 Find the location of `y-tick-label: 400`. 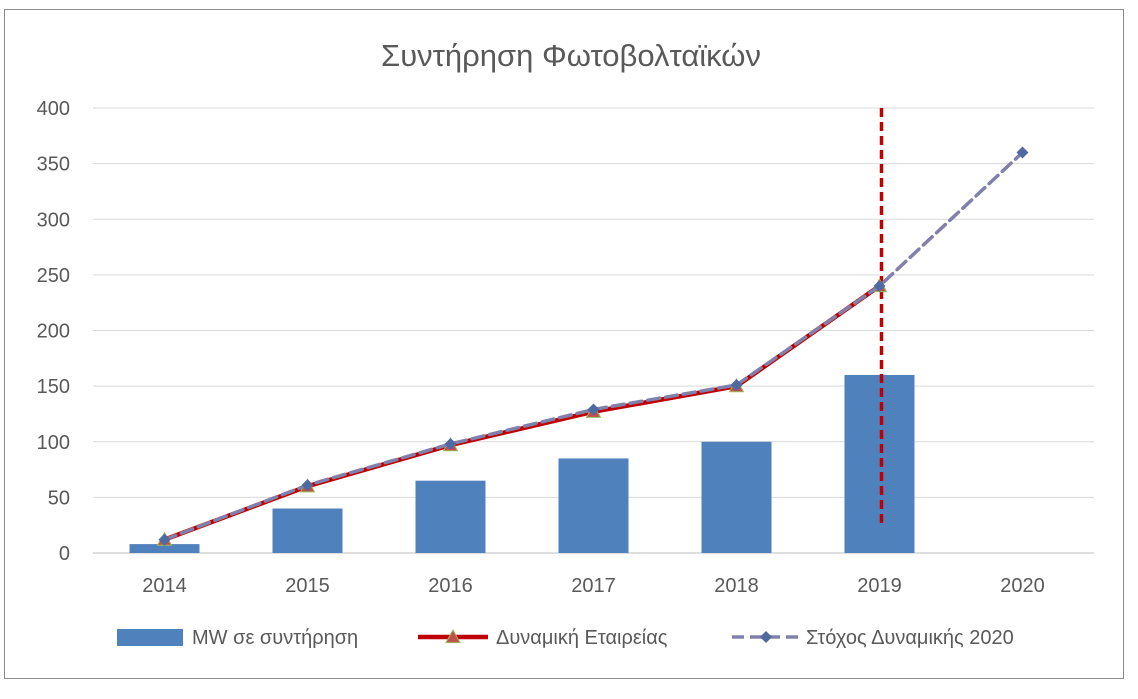

y-tick-label: 400 is located at coordinates (53, 109).